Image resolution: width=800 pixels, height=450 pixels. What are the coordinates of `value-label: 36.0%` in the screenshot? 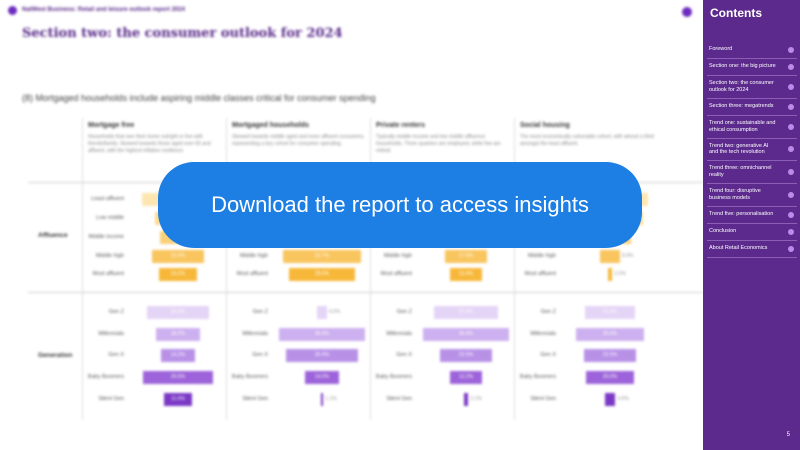 It's located at (466, 334).